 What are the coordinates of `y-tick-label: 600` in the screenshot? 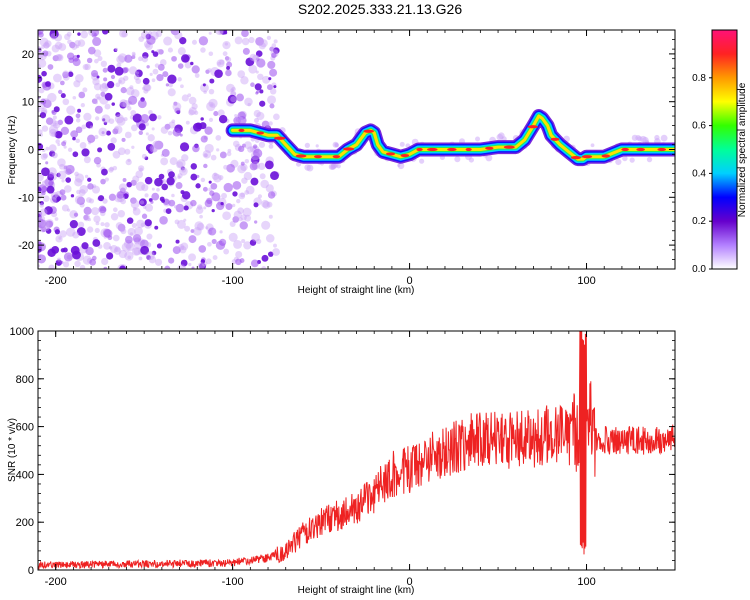 It's located at (25, 428).